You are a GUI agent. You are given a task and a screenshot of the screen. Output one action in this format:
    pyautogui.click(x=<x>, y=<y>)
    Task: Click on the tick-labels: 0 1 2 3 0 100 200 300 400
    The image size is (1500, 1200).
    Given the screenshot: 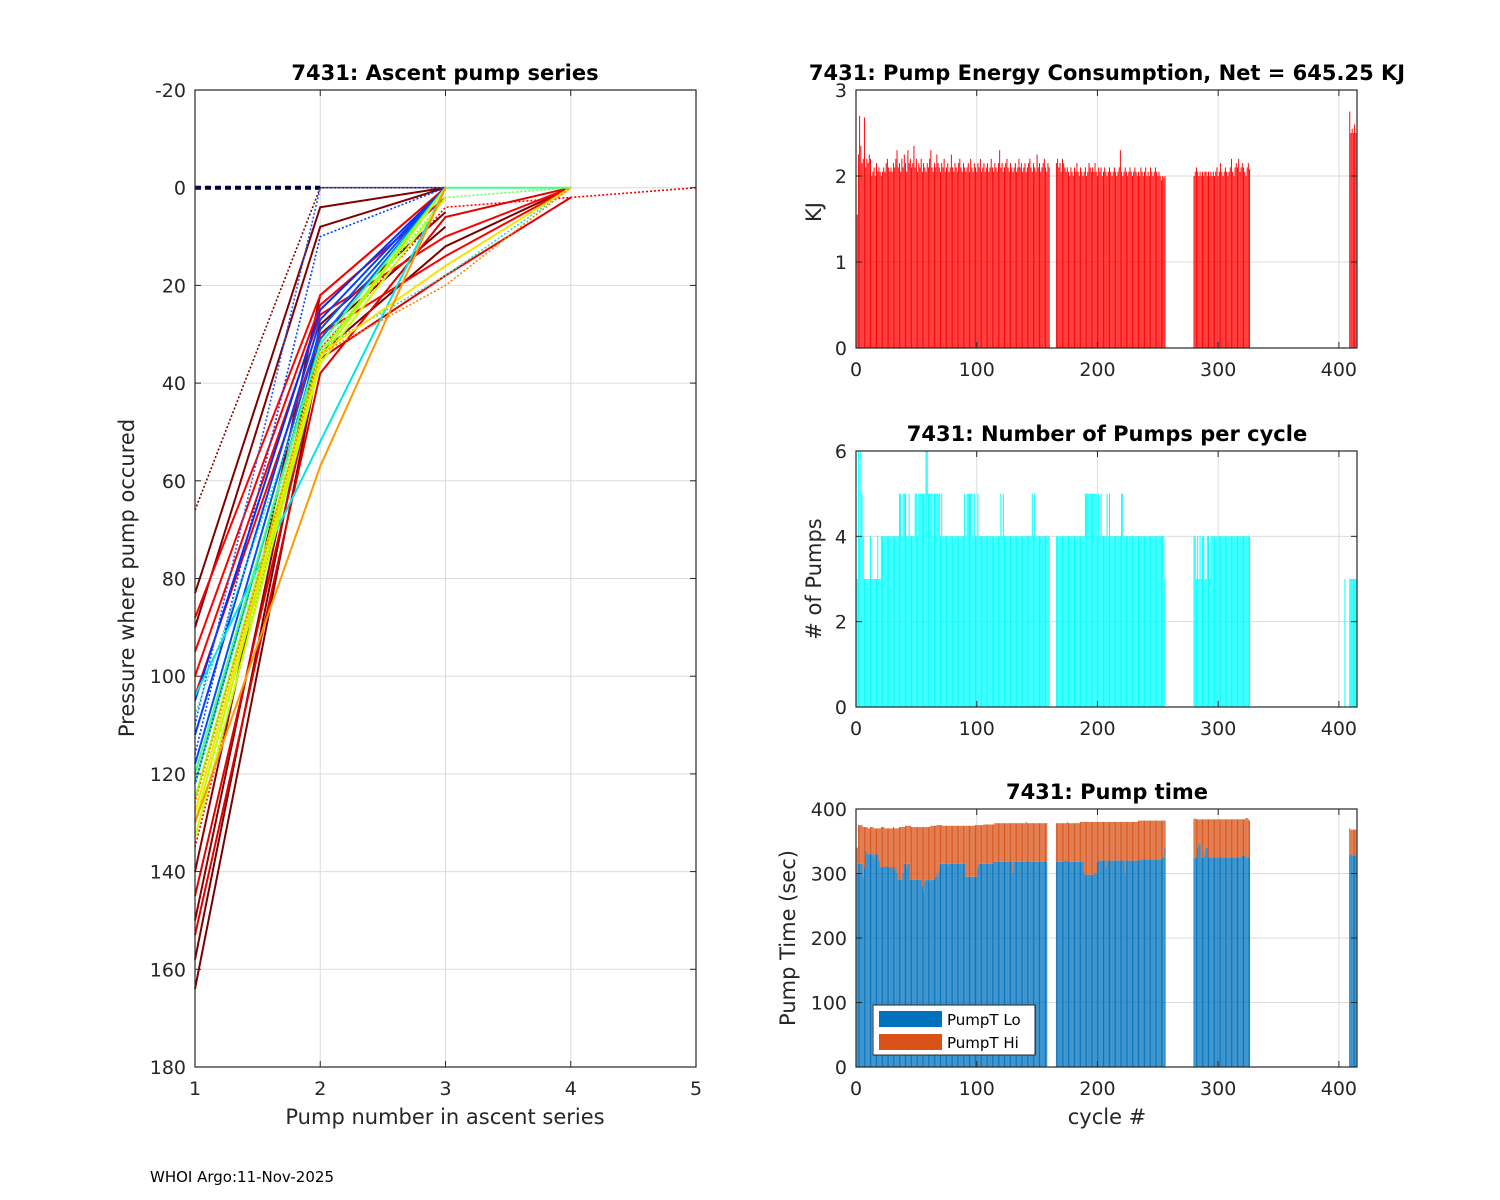 What is the action you would take?
    pyautogui.click(x=1096, y=230)
    